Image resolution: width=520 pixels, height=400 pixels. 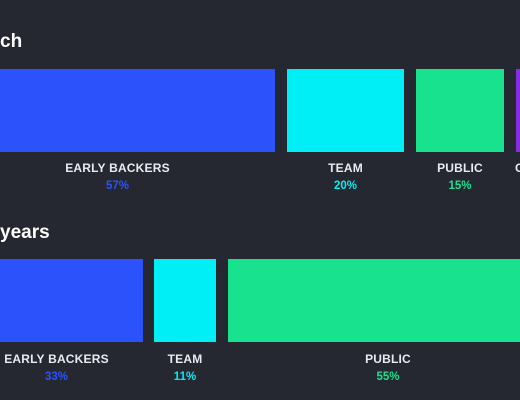 I want to click on chart-2-caption-2: TEAM 11%, so click(x=185, y=367).